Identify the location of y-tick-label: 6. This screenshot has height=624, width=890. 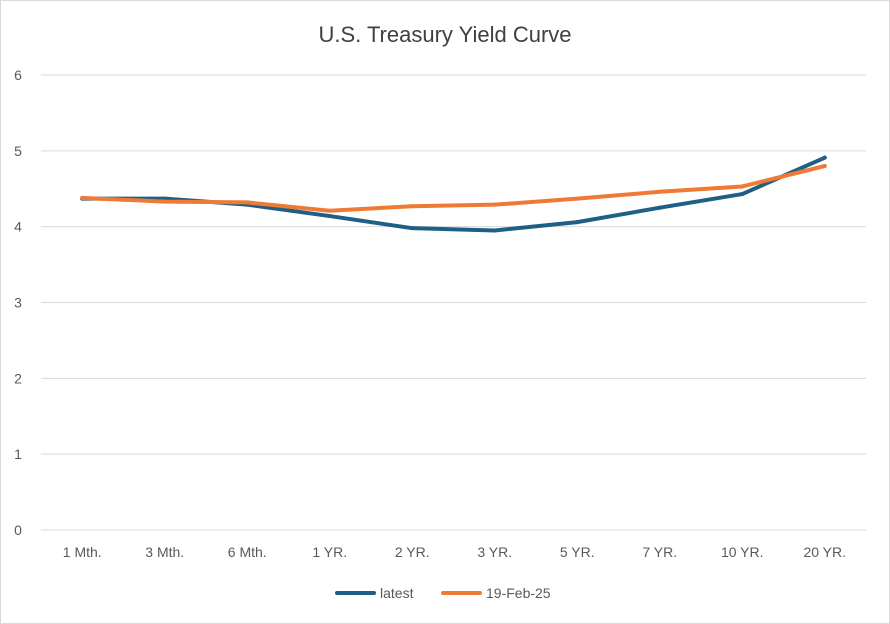
(18, 75).